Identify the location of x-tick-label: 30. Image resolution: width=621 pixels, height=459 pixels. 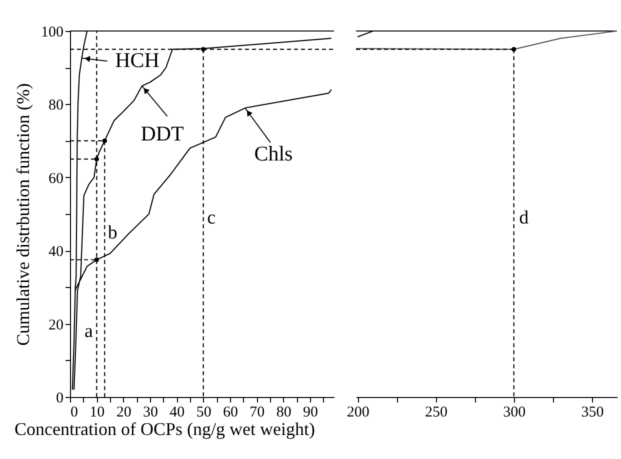
(150, 412).